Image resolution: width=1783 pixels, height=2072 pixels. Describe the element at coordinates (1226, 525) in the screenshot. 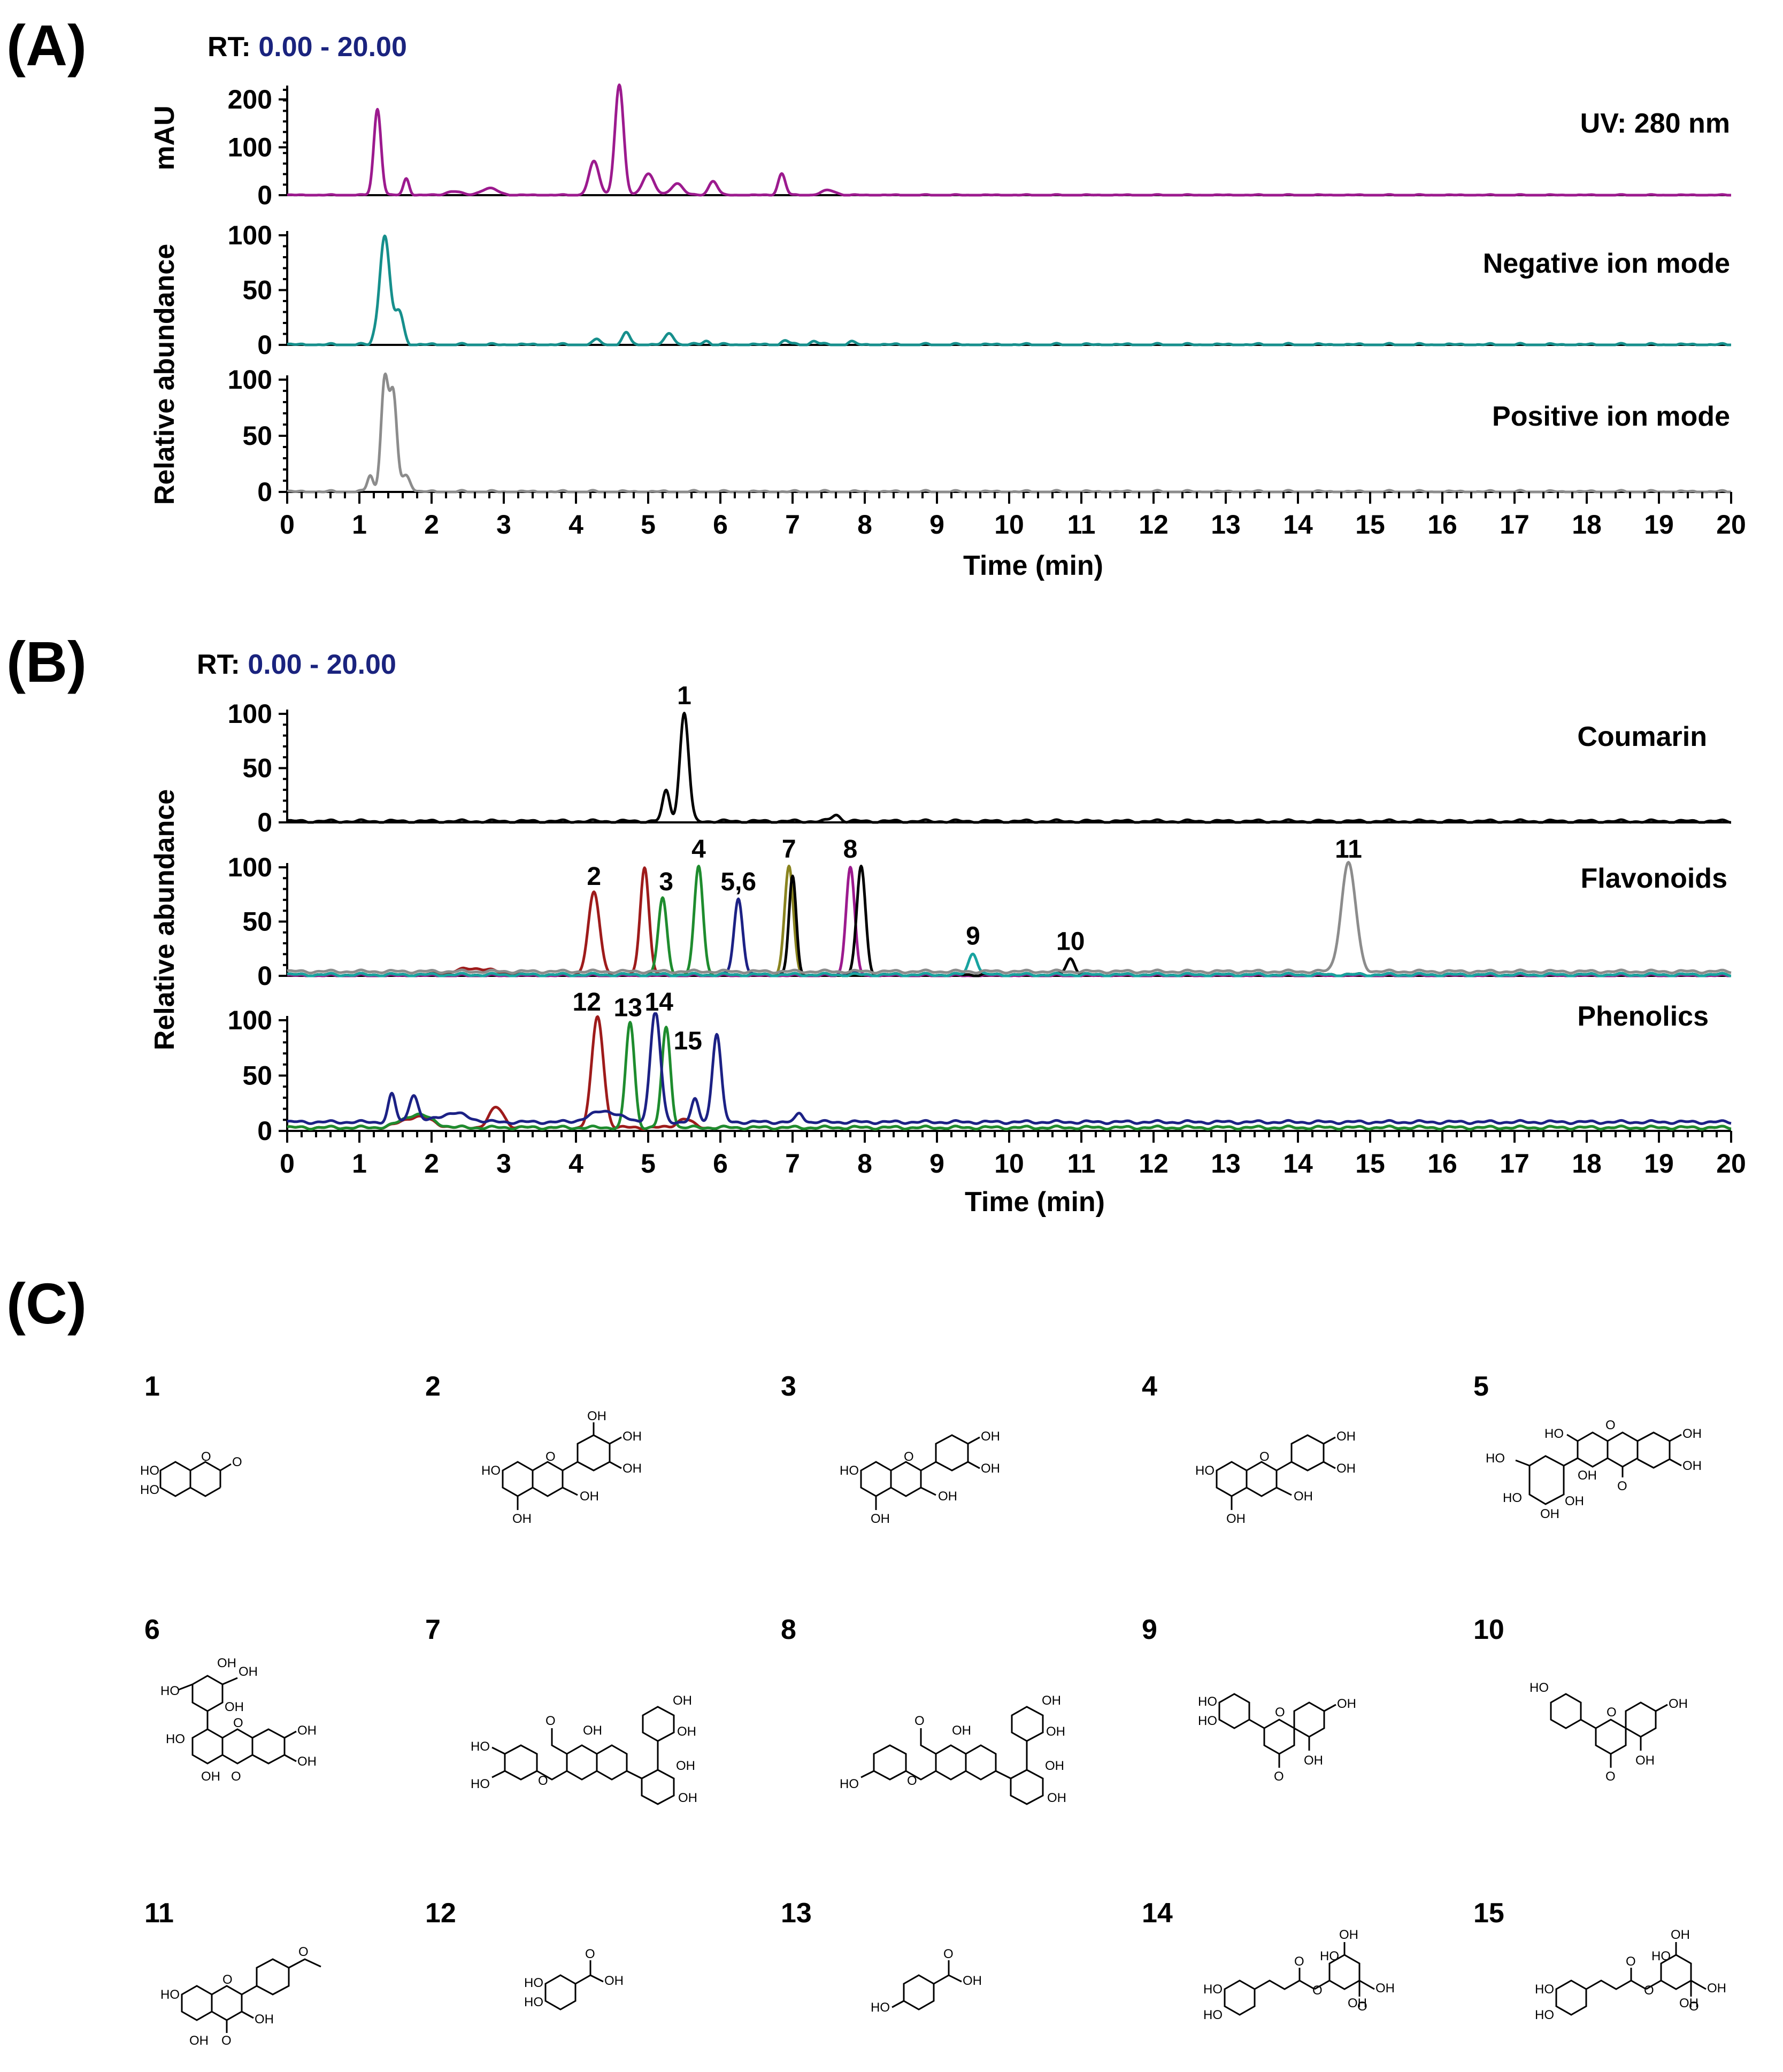

I see `x-tick-label-a-xaxis-13: 13` at that location.